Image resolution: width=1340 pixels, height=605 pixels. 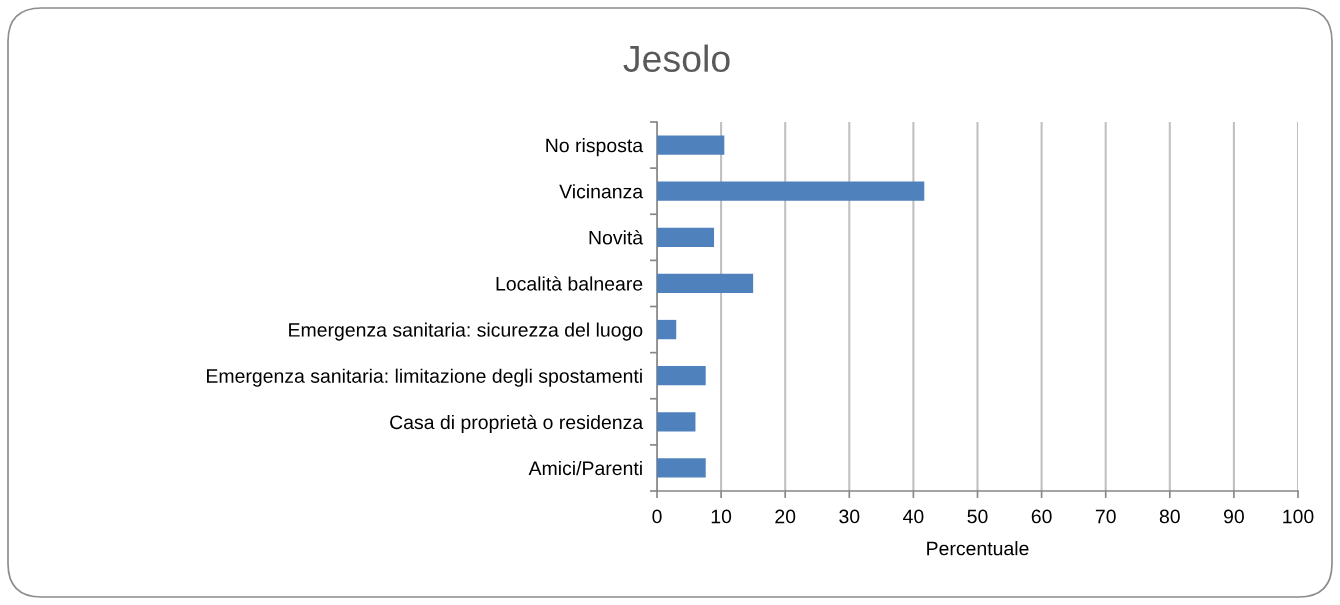 I want to click on y-tick-label: Vicinanza, so click(x=601, y=191).